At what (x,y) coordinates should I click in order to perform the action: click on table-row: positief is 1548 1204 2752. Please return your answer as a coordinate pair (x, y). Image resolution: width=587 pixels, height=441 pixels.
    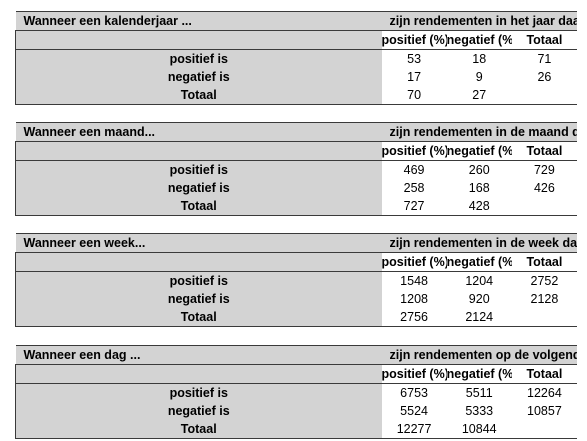
    Looking at the image, I should click on (296, 280).